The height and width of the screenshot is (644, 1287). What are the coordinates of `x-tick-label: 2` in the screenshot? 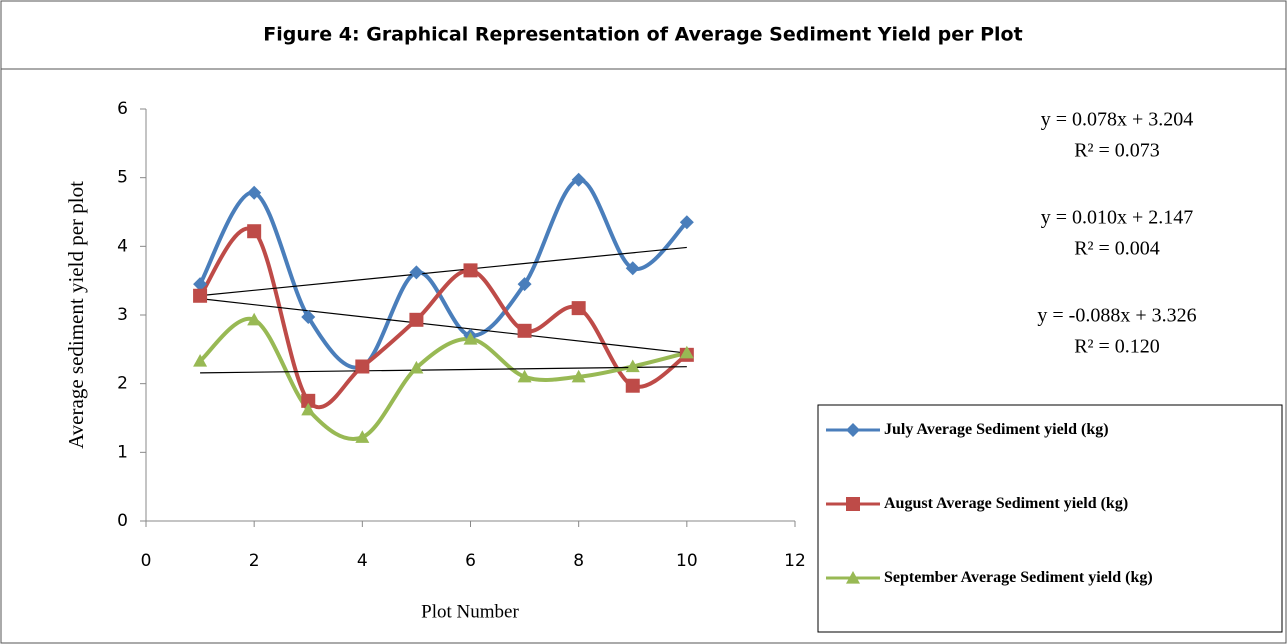 It's located at (254, 561).